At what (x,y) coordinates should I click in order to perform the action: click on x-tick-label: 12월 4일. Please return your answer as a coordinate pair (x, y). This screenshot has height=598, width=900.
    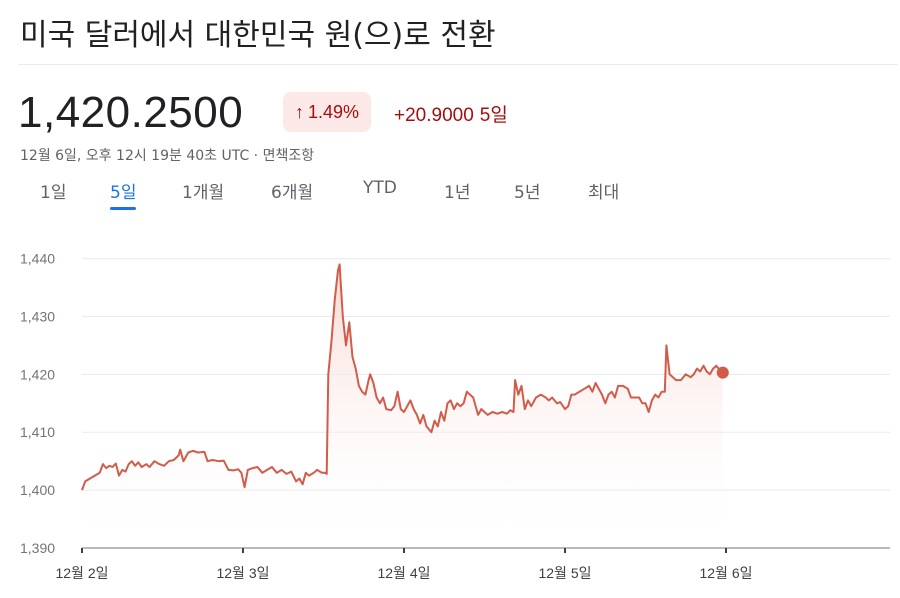
    Looking at the image, I should click on (403, 573).